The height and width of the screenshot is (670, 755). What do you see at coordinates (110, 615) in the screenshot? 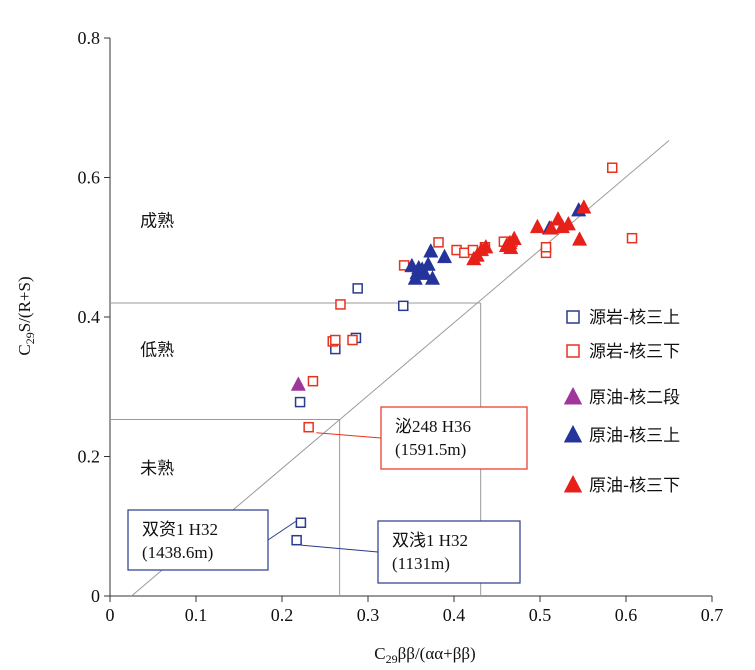
I see `x-tick-label: 0` at bounding box center [110, 615].